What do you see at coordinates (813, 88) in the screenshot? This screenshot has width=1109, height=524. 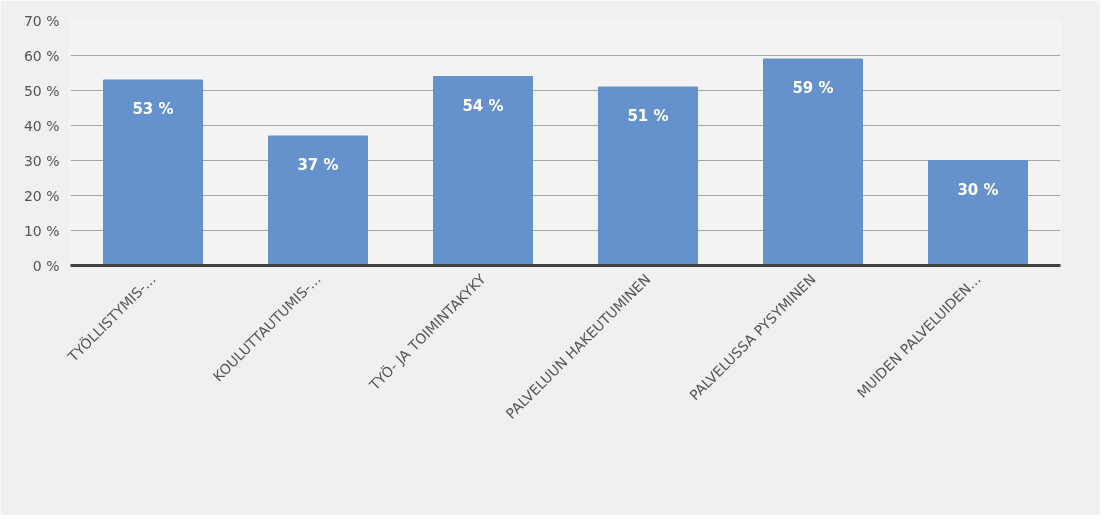 I see `data-label: 59 %` at bounding box center [813, 88].